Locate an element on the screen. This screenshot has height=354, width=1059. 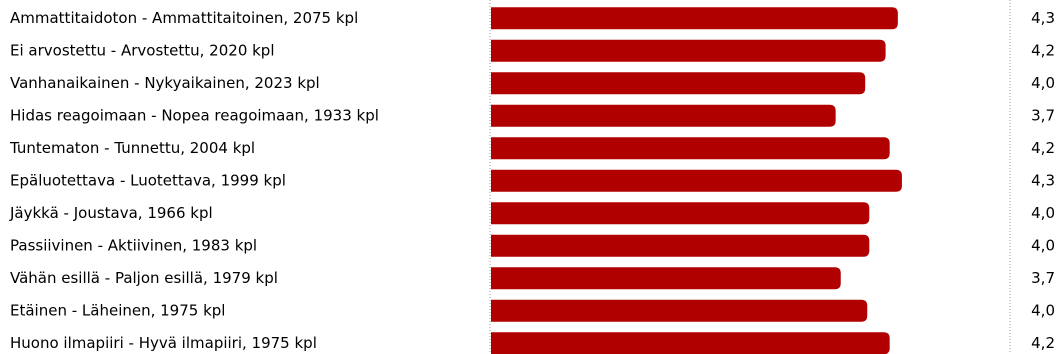
category-label: Etäinen - Läheinen, 1975 kpl is located at coordinates (117, 310).